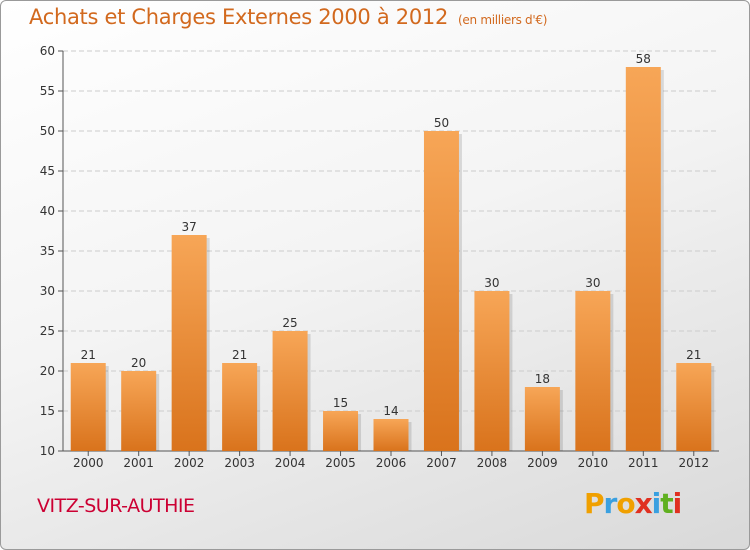  I want to click on x-tick-label-2008: 2008, so click(492, 463).